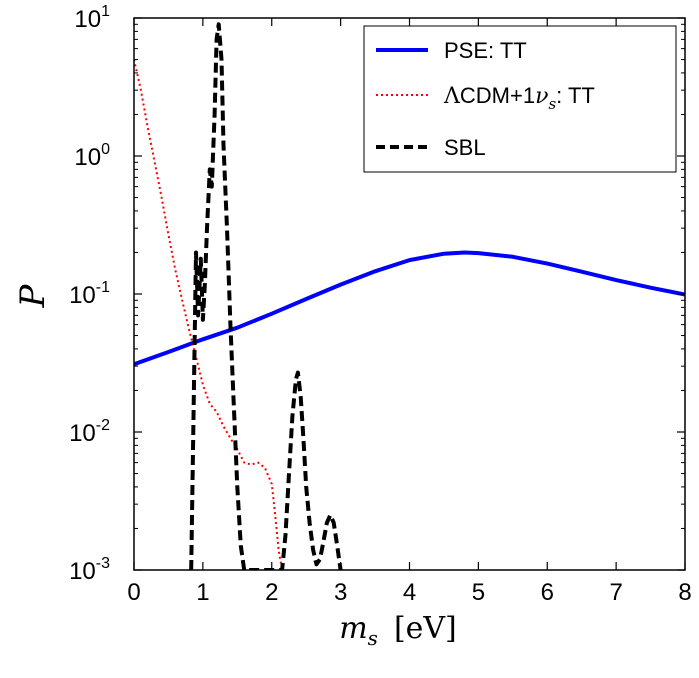  I want to click on x-axis-label-subscript: s, so click(373, 638).